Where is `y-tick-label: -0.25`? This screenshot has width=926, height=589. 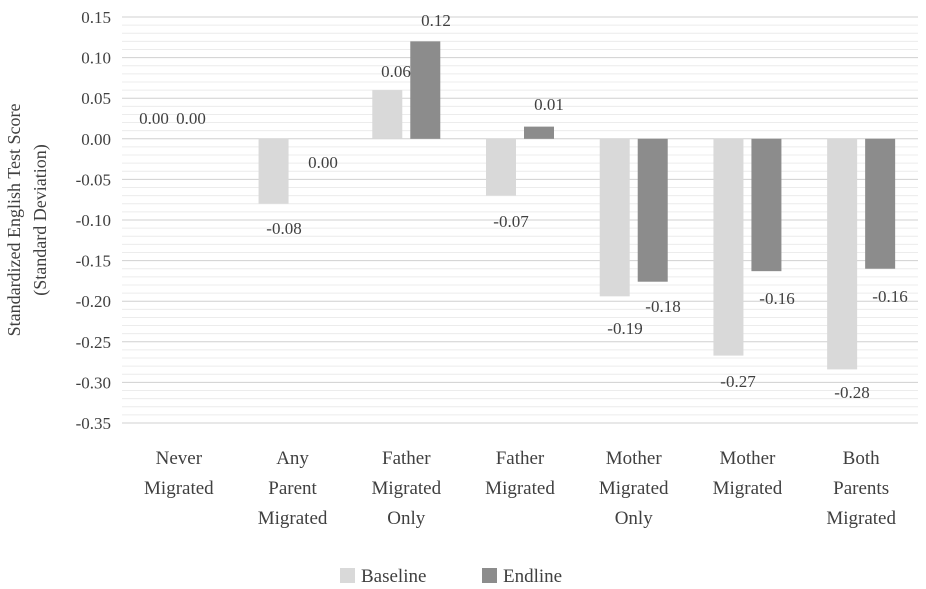 y-tick-label: -0.25 is located at coordinates (93, 342).